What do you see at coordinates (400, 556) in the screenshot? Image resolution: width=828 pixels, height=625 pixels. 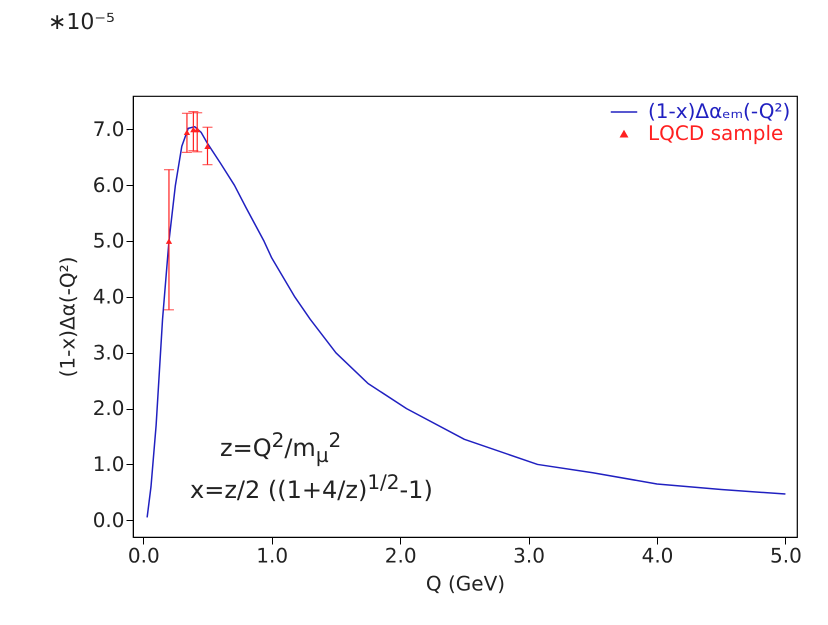 I see `x-tick-label: 2.0` at bounding box center [400, 556].